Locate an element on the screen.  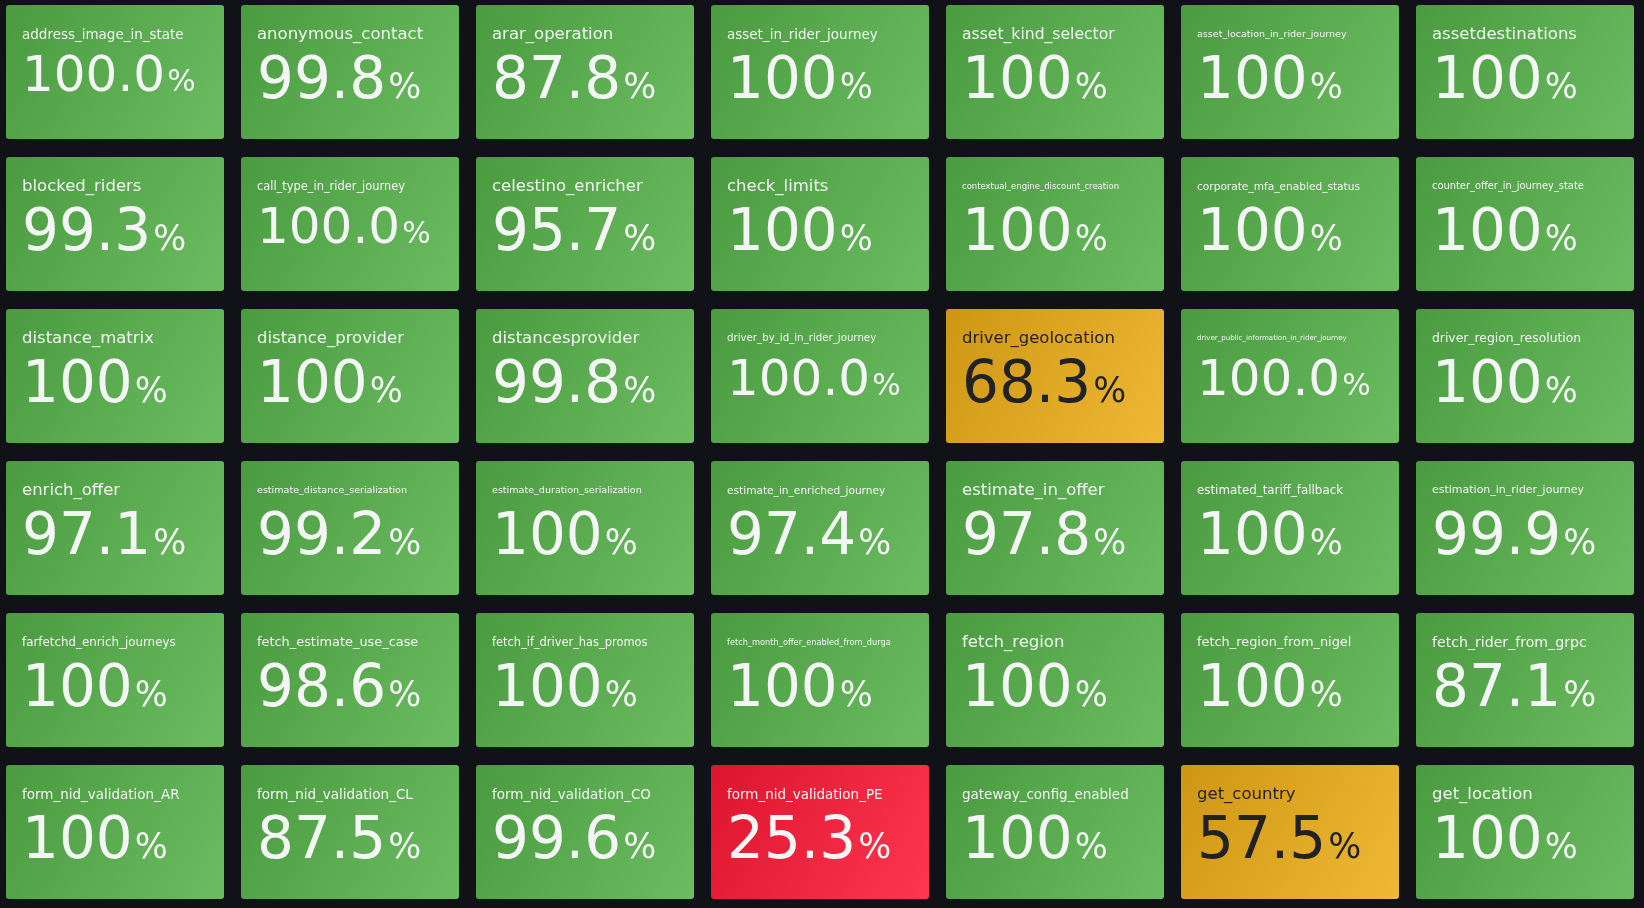
category-label: driver_by_id_in_rider_journey is located at coordinates (802, 338).